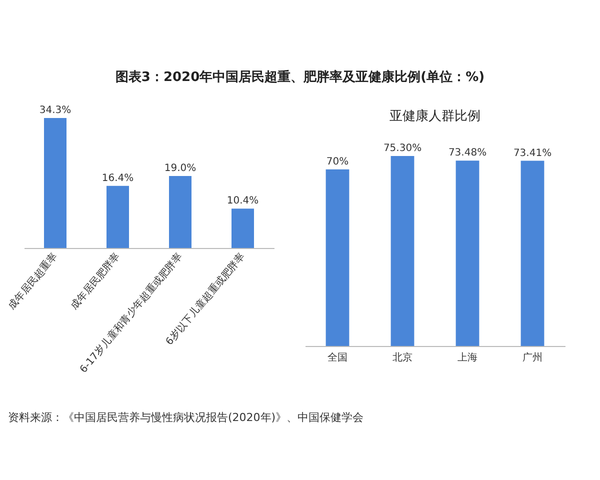 The width and height of the screenshot is (600, 480). Describe the element at coordinates (186, 417) in the screenshot. I see `text: 资料来源：《中国居民营养与慢性病状况报告(2020年)》、中国保健学会` at that location.